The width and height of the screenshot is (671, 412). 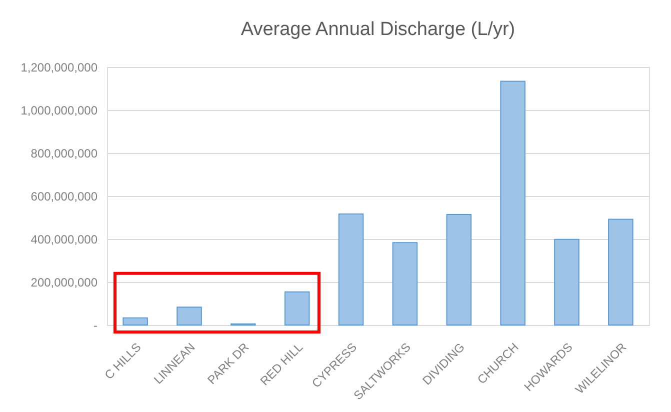 What do you see at coordinates (59, 111) in the screenshot?
I see `y-tick-label: 1,000,000,000` at bounding box center [59, 111].